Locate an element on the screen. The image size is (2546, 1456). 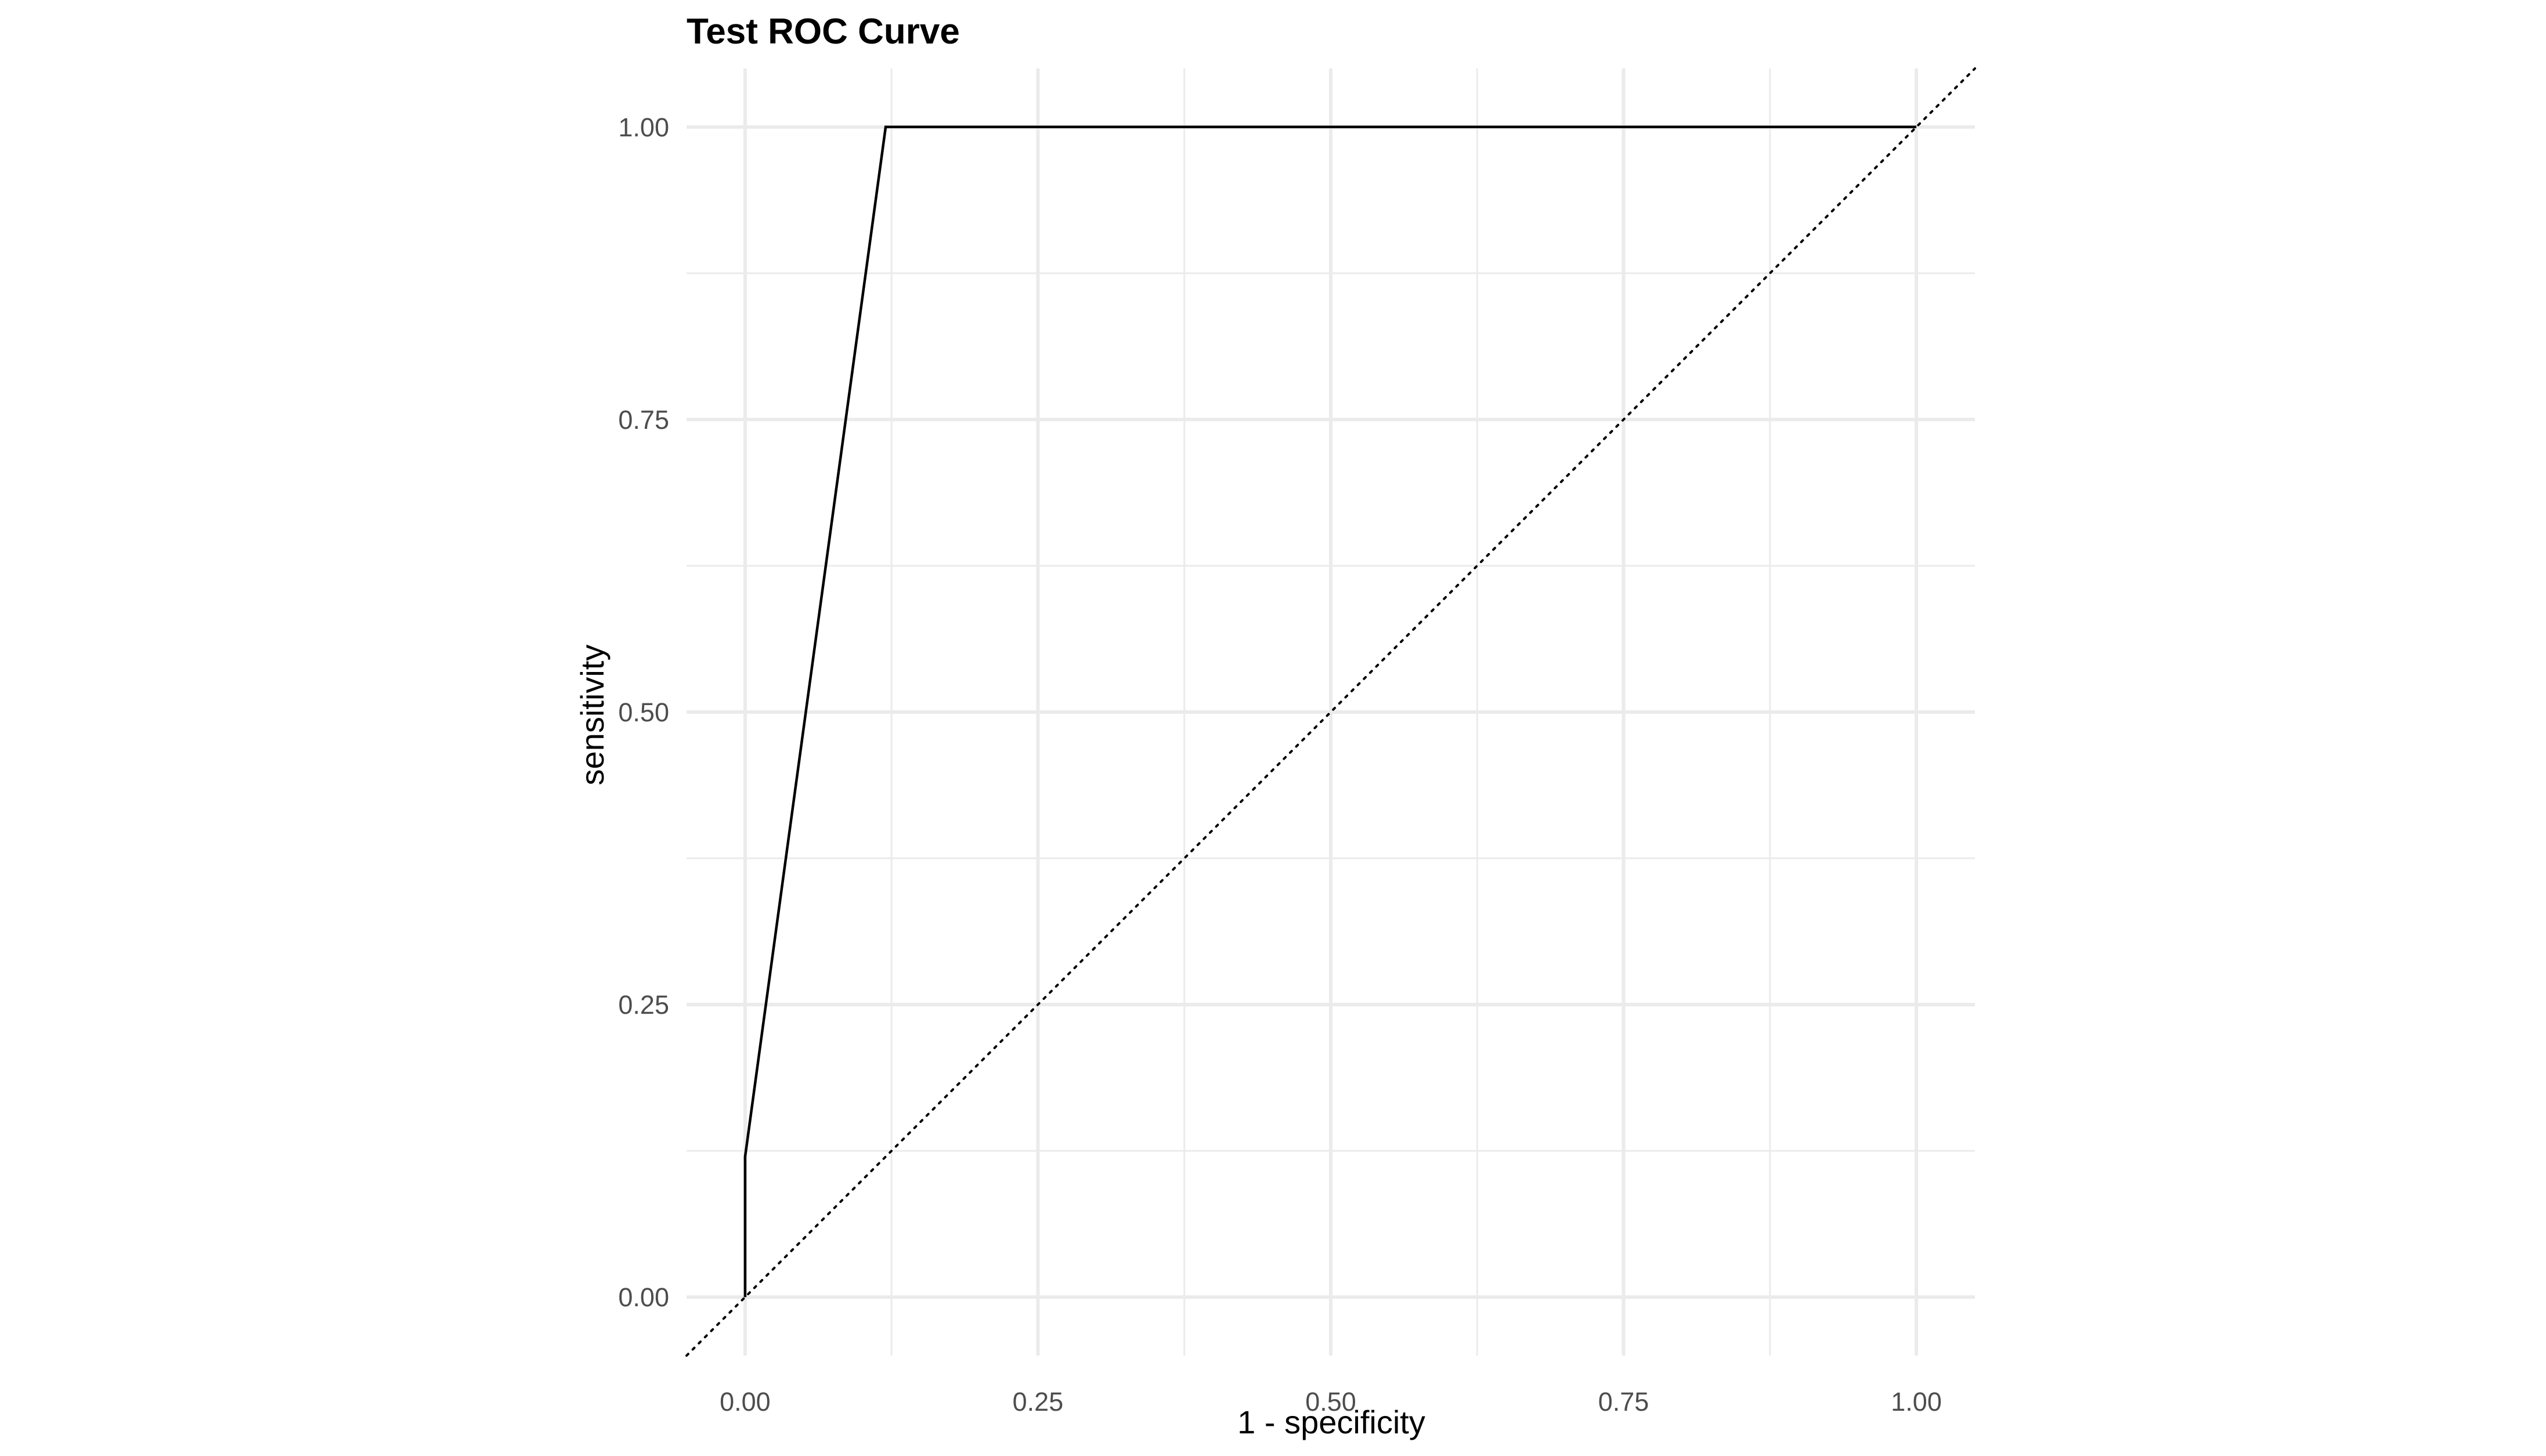
y-tick-label: 0.50 is located at coordinates (643, 712).